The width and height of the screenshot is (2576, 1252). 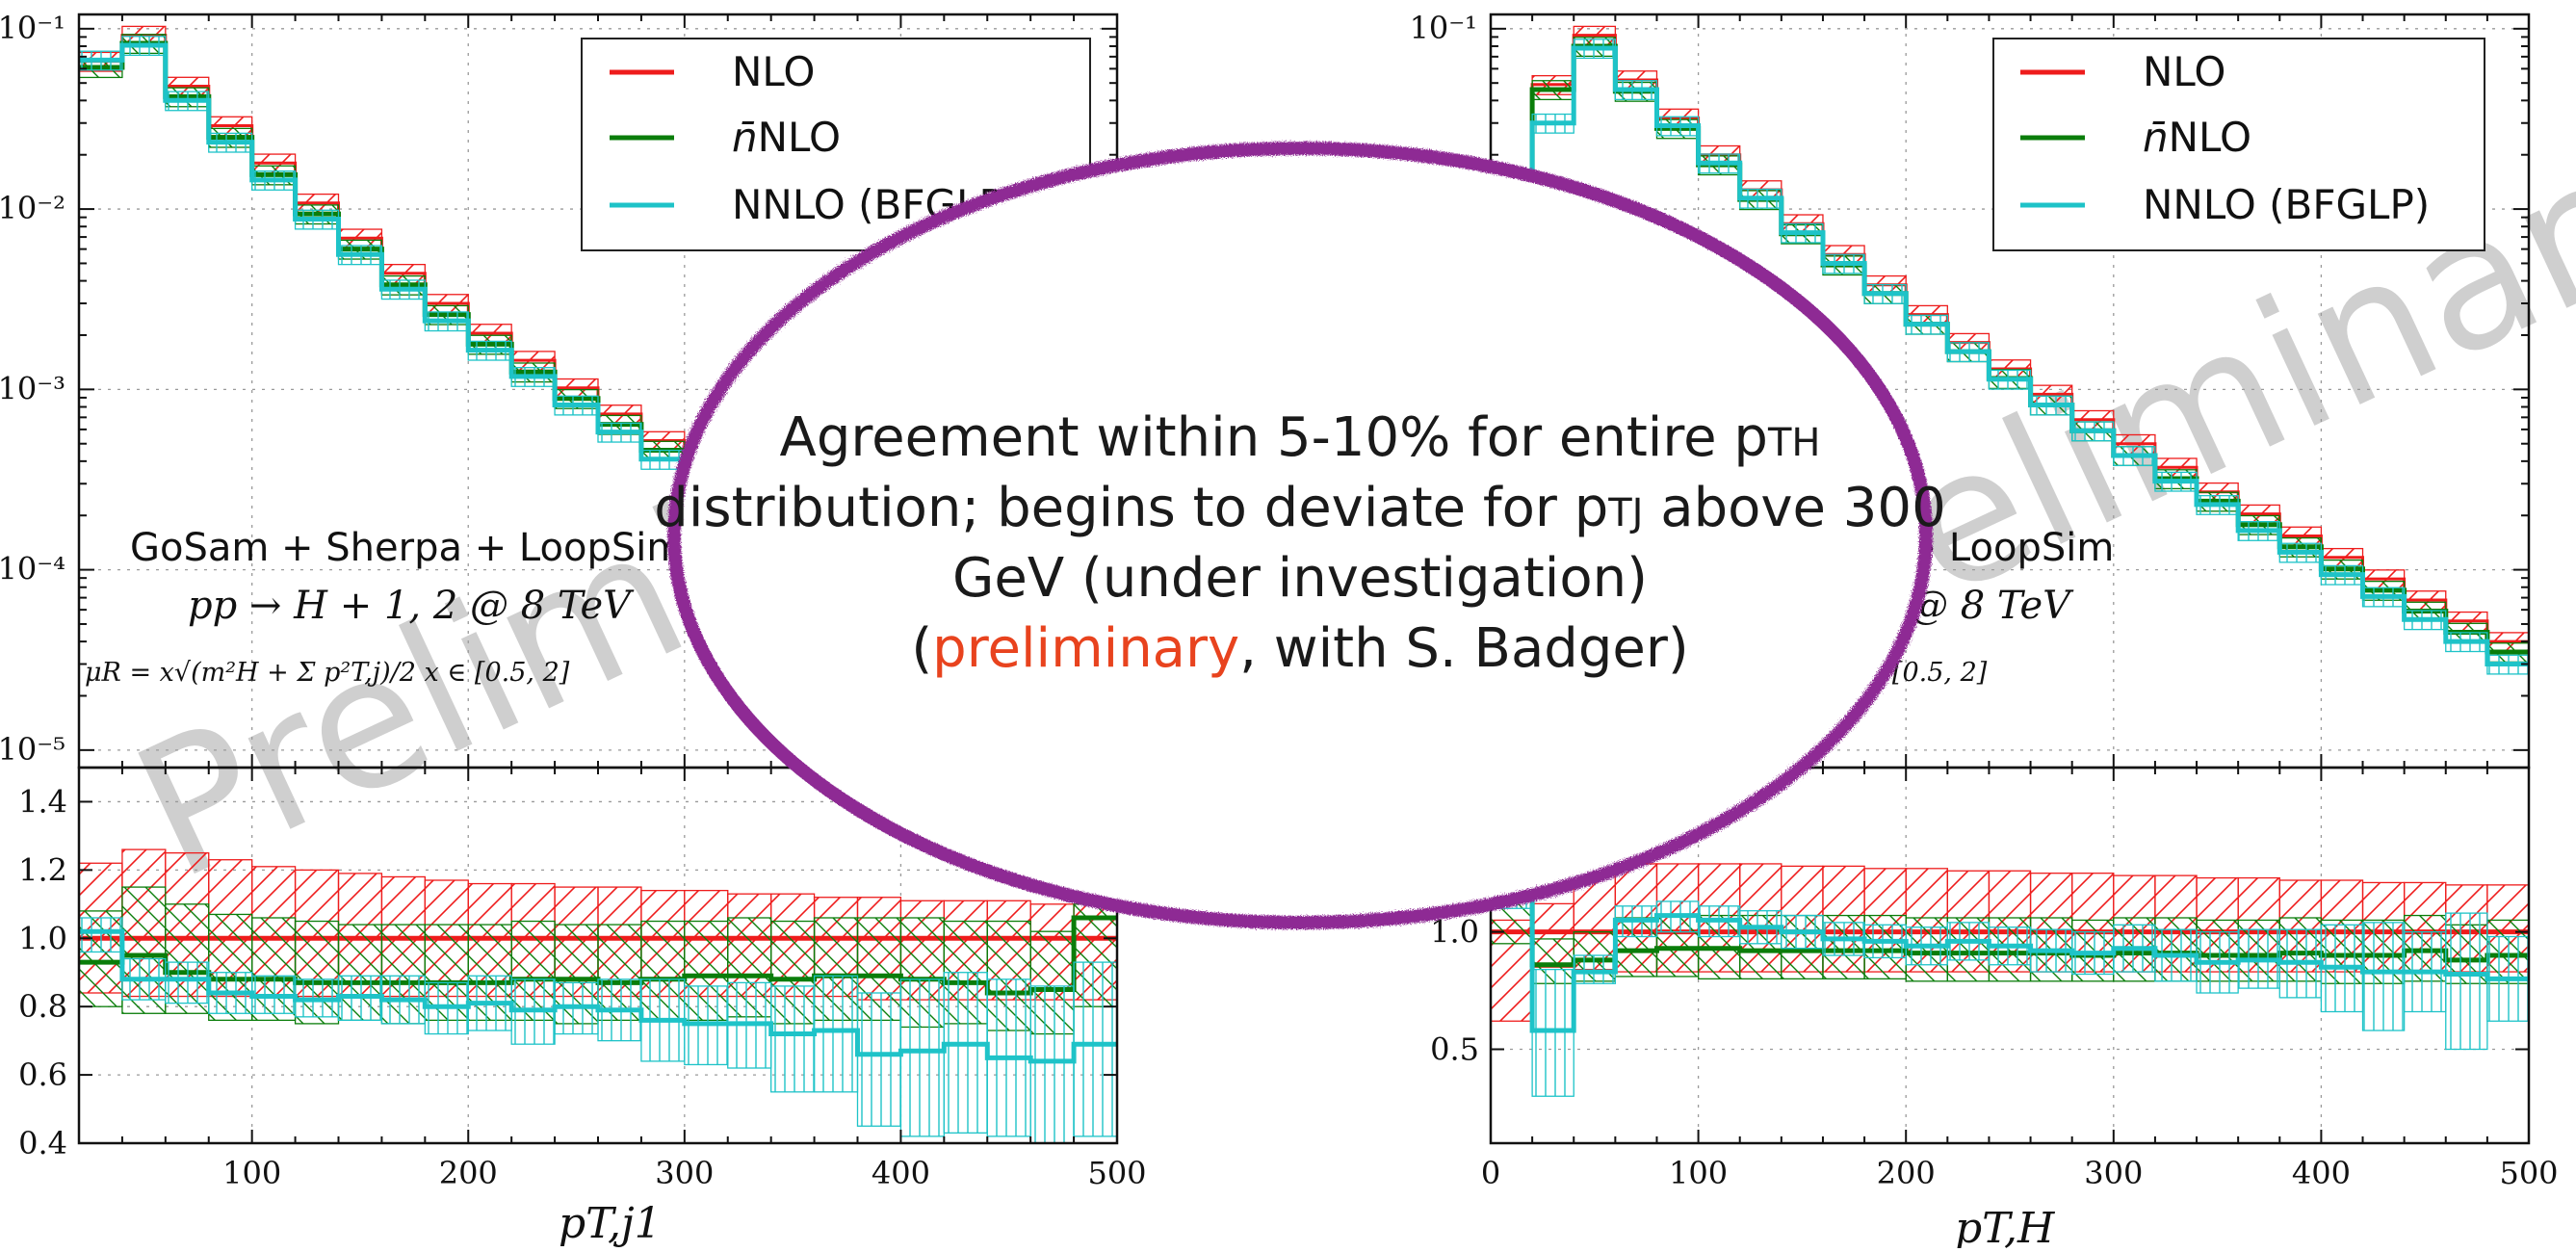 What do you see at coordinates (32, 208) in the screenshot?
I see `y-tick-label: 10⁻²` at bounding box center [32, 208].